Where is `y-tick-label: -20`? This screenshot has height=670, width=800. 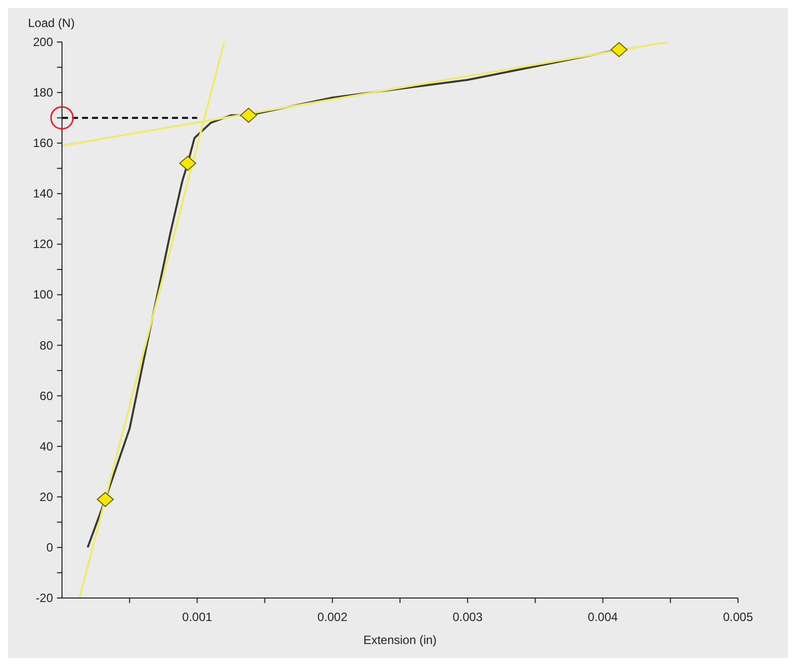
y-tick-label: -20 is located at coordinates (45, 598).